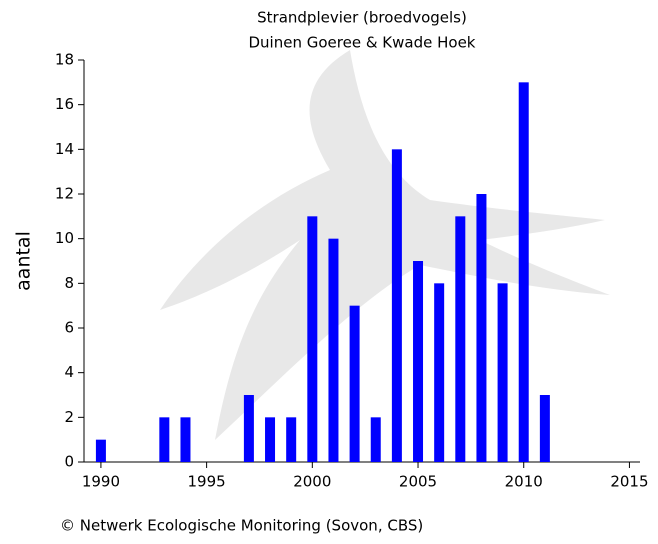 This screenshot has height=544, width=658. What do you see at coordinates (64, 238) in the screenshot?
I see `y-tick-label: 10` at bounding box center [64, 238].